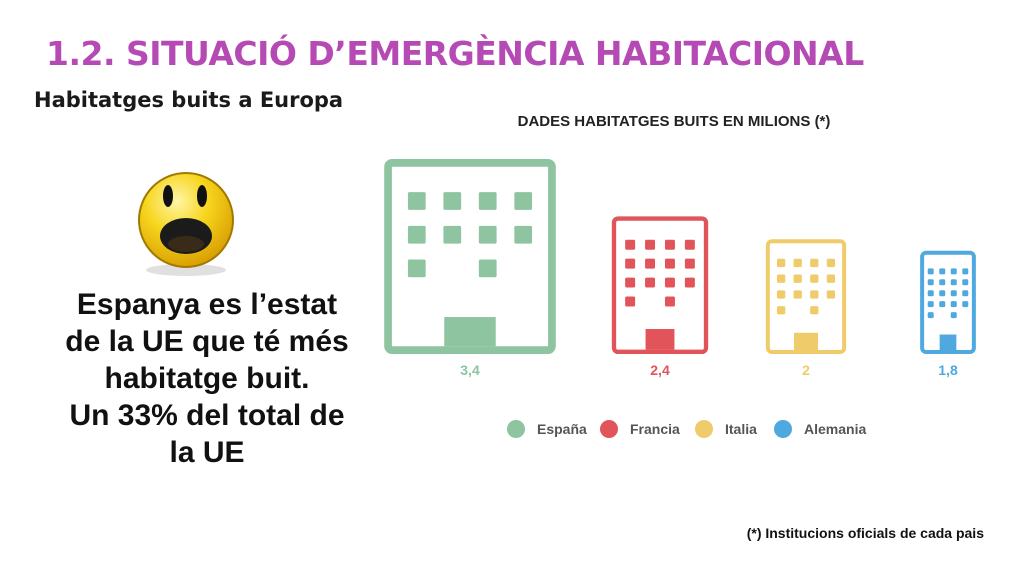  Describe the element at coordinates (674, 121) in the screenshot. I see `chart-title: DADES HABITATGES BUITS EN MILIONS (*)` at that location.